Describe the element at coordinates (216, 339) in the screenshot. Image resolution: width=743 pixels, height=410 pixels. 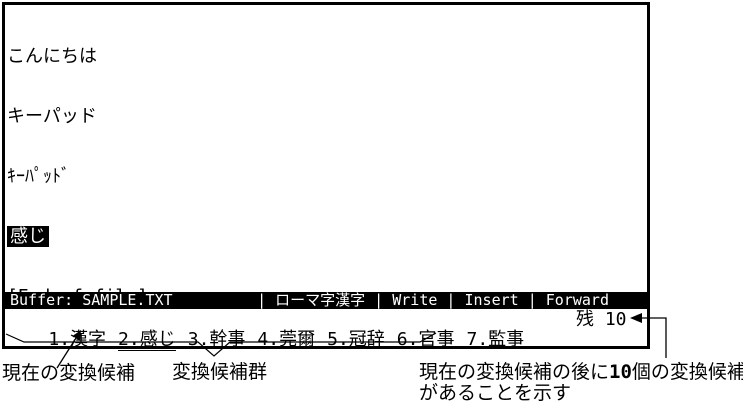
I see `candidate-item: 3.幹事` at that location.